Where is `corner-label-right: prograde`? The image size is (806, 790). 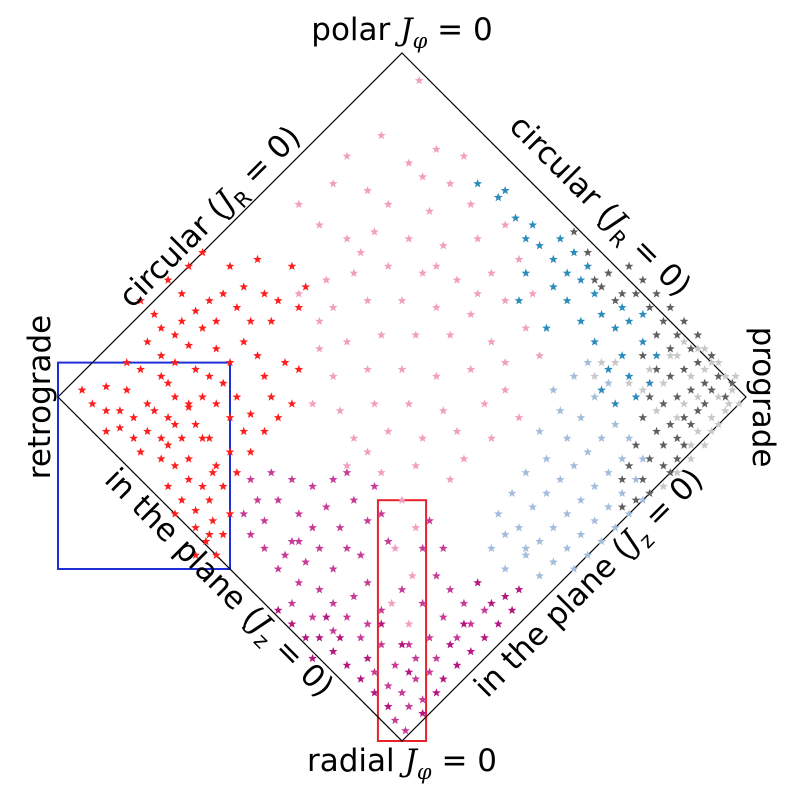
corner-label-right: prograde is located at coordinates (763, 397).